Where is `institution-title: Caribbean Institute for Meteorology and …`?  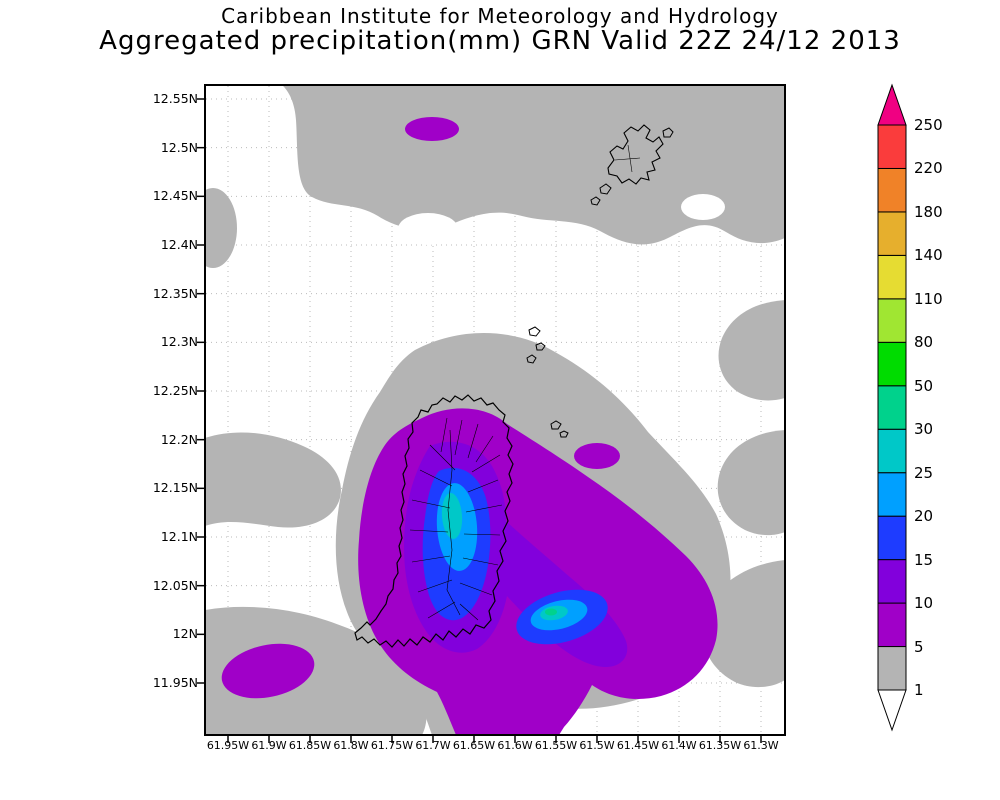
institution-title: Caribbean Institute for Meteorology and … is located at coordinates (500, 16).